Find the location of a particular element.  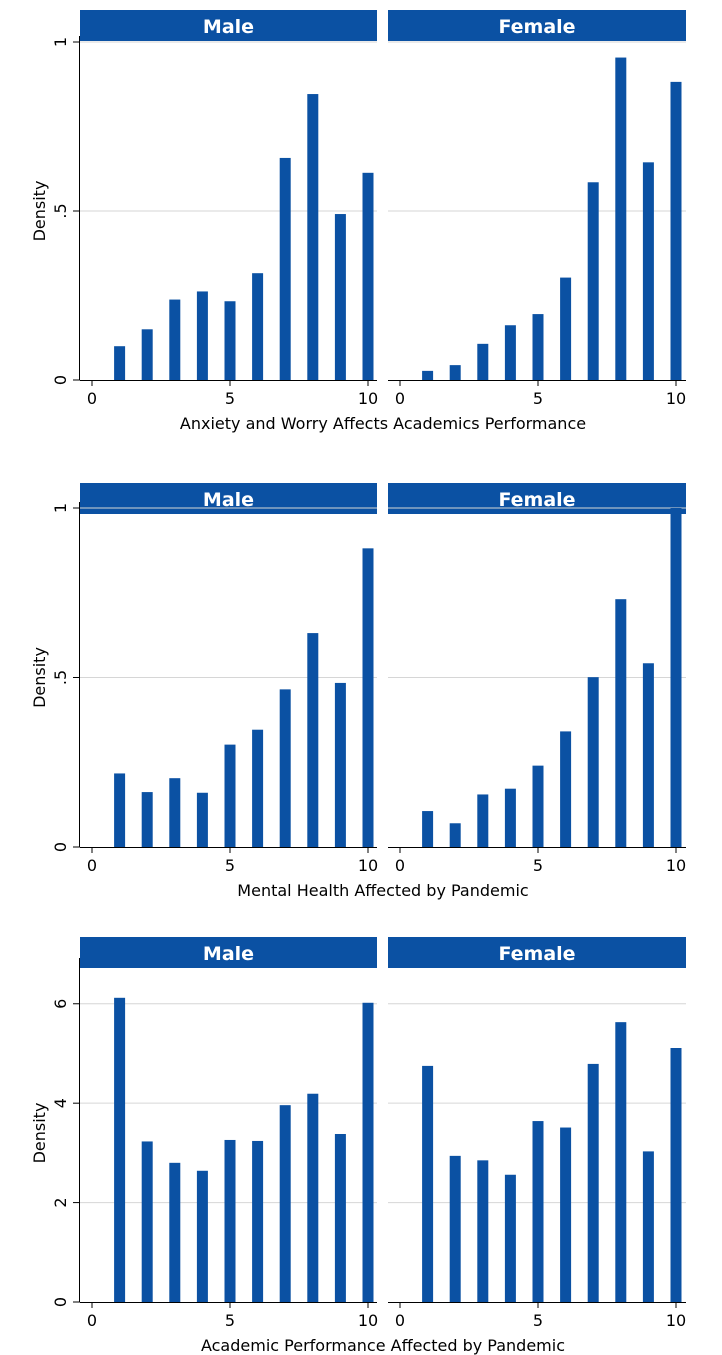

panel-1-male: Male 0 5 10 0 .5 1 is located at coordinates (214, 209).